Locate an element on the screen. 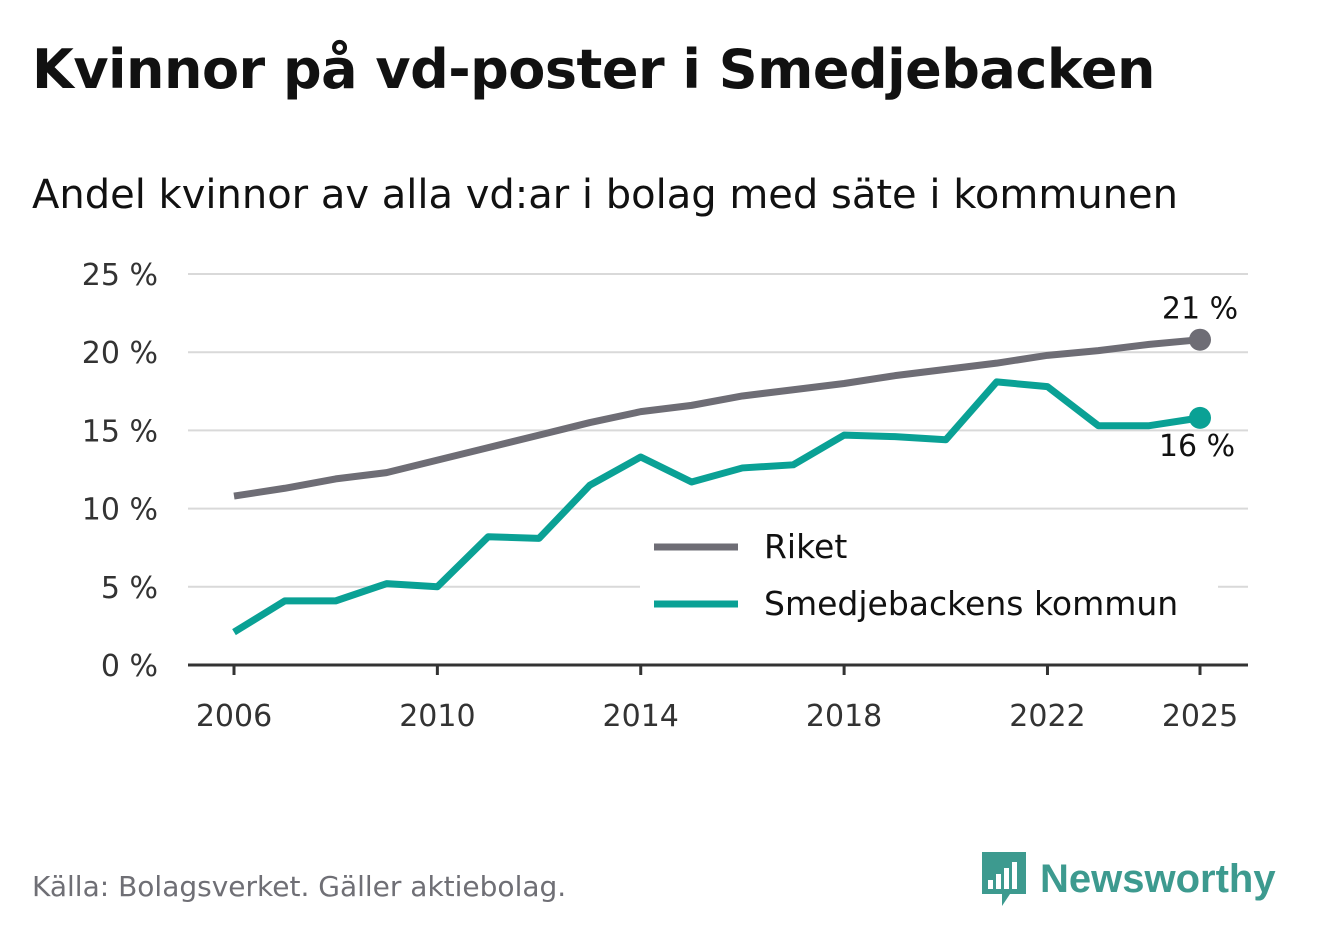 This screenshot has height=939, width=1322. y-tick-label: 5 % is located at coordinates (129, 588).